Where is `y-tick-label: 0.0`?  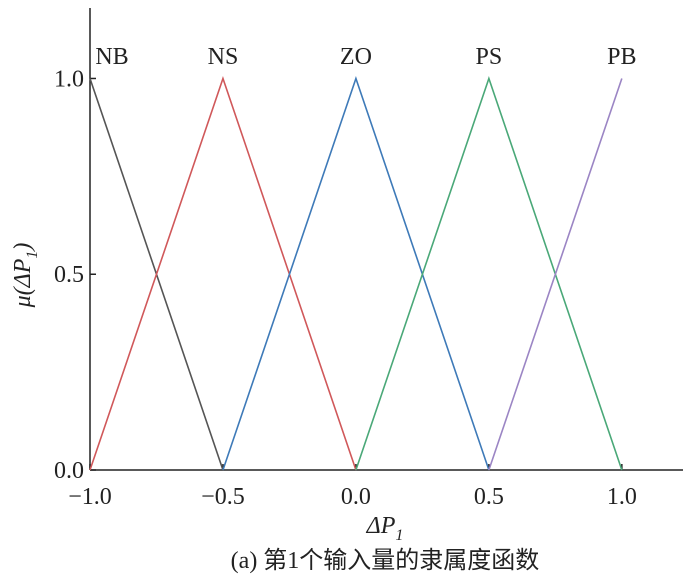 y-tick-label: 0.0 is located at coordinates (69, 471).